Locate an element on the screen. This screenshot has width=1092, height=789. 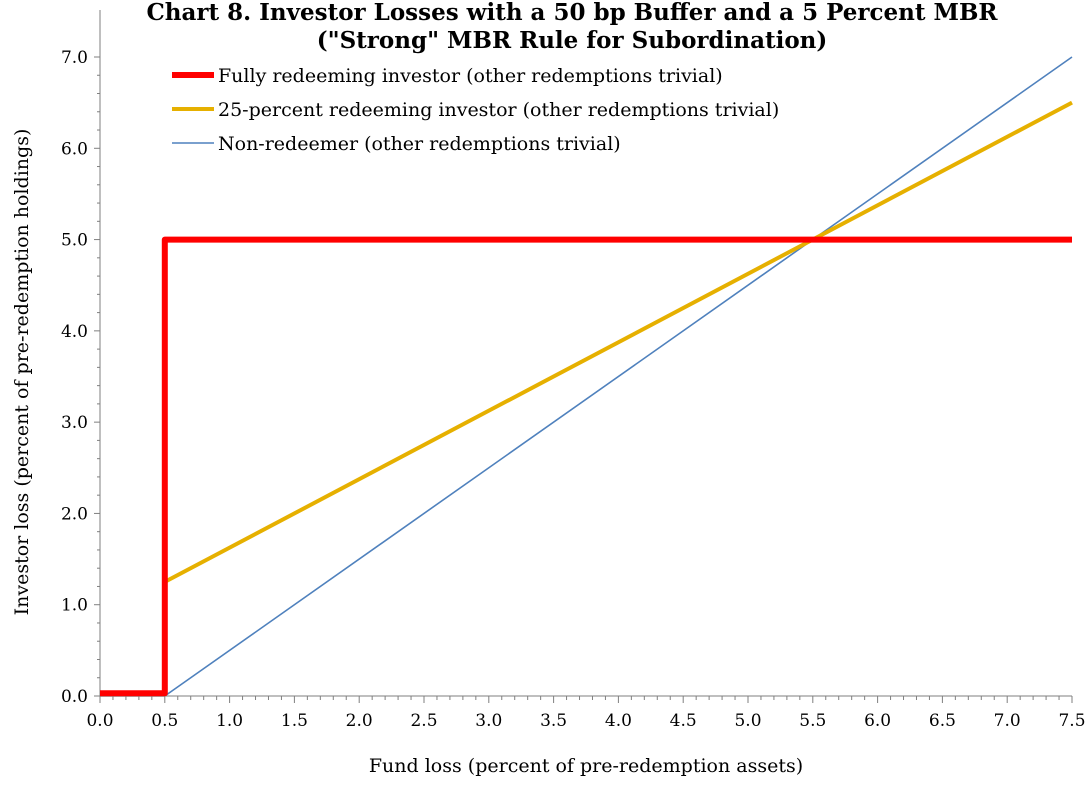
x-tick-label: 4.0 is located at coordinates (618, 721).